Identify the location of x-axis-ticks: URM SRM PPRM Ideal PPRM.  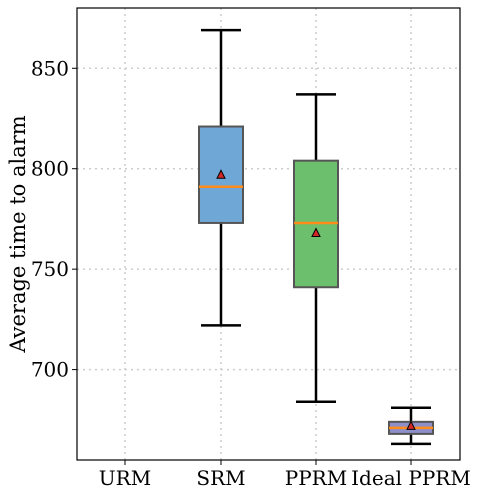
(285, 475).